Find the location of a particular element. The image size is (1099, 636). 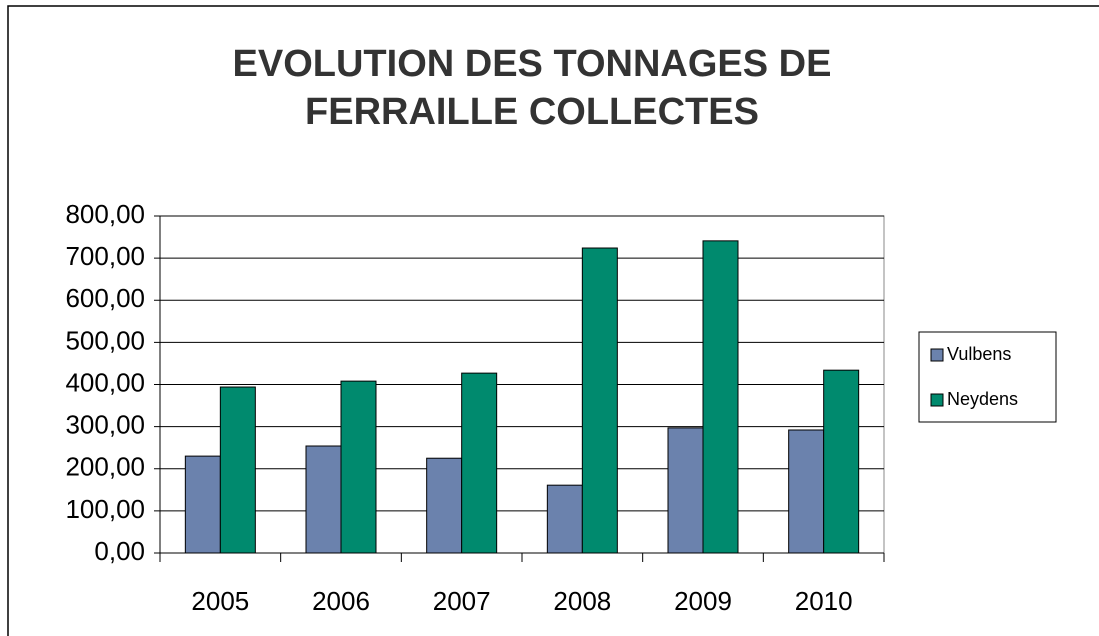

y-tick-label: 500,00 is located at coordinates (105, 340).